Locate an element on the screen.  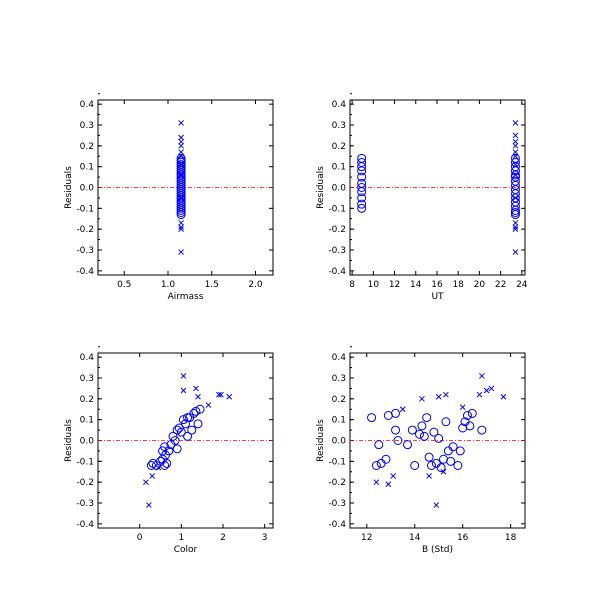
y-tick-label-color: -0.2 is located at coordinates (85, 483).